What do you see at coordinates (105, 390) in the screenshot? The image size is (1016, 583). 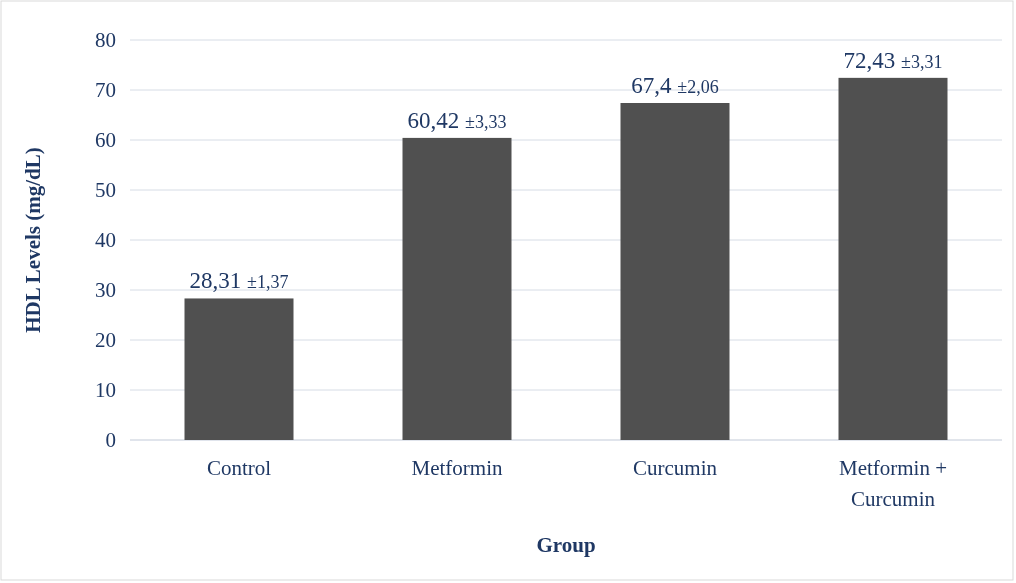 I see `y-tick-label: 10` at bounding box center [105, 390].